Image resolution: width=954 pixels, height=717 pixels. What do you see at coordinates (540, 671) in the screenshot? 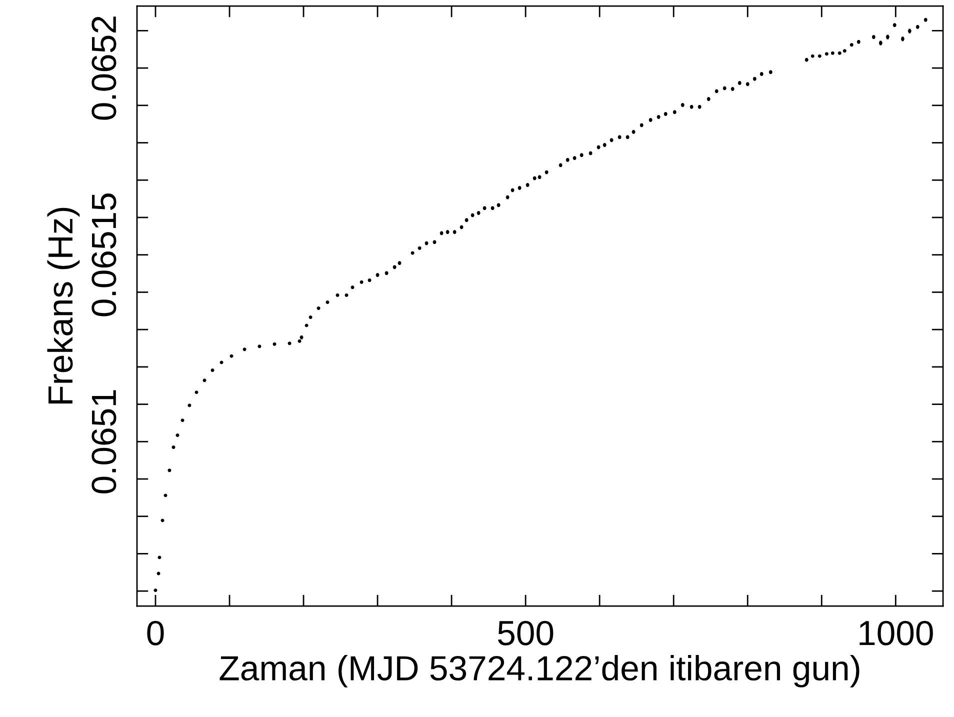
I see `x-axis-title: Zaman (MJD 53724.122’den itibaren gun)` at bounding box center [540, 671].